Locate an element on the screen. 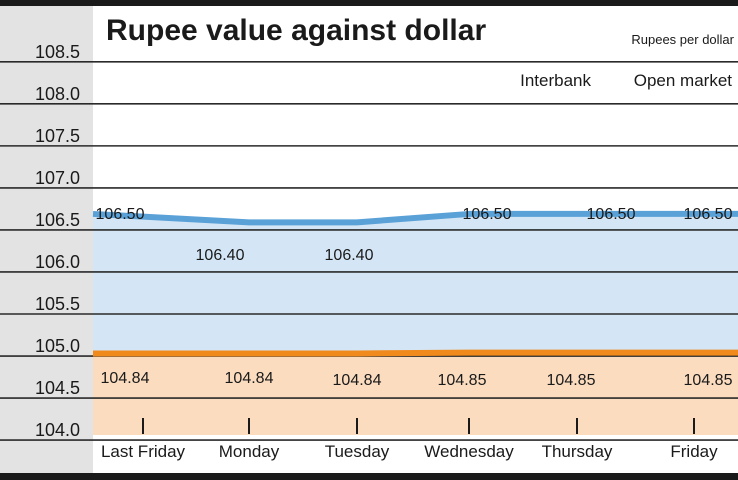 The height and width of the screenshot is (480, 738). legend-open-market: Open market is located at coordinates (683, 80).